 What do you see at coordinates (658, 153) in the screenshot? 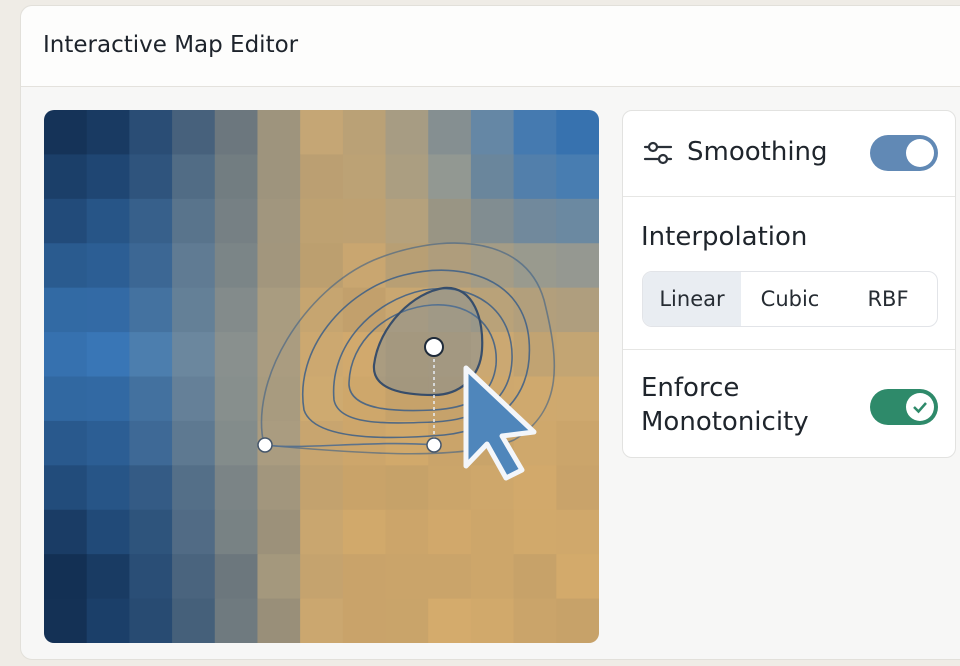
I see `sliders-icon` at bounding box center [658, 153].